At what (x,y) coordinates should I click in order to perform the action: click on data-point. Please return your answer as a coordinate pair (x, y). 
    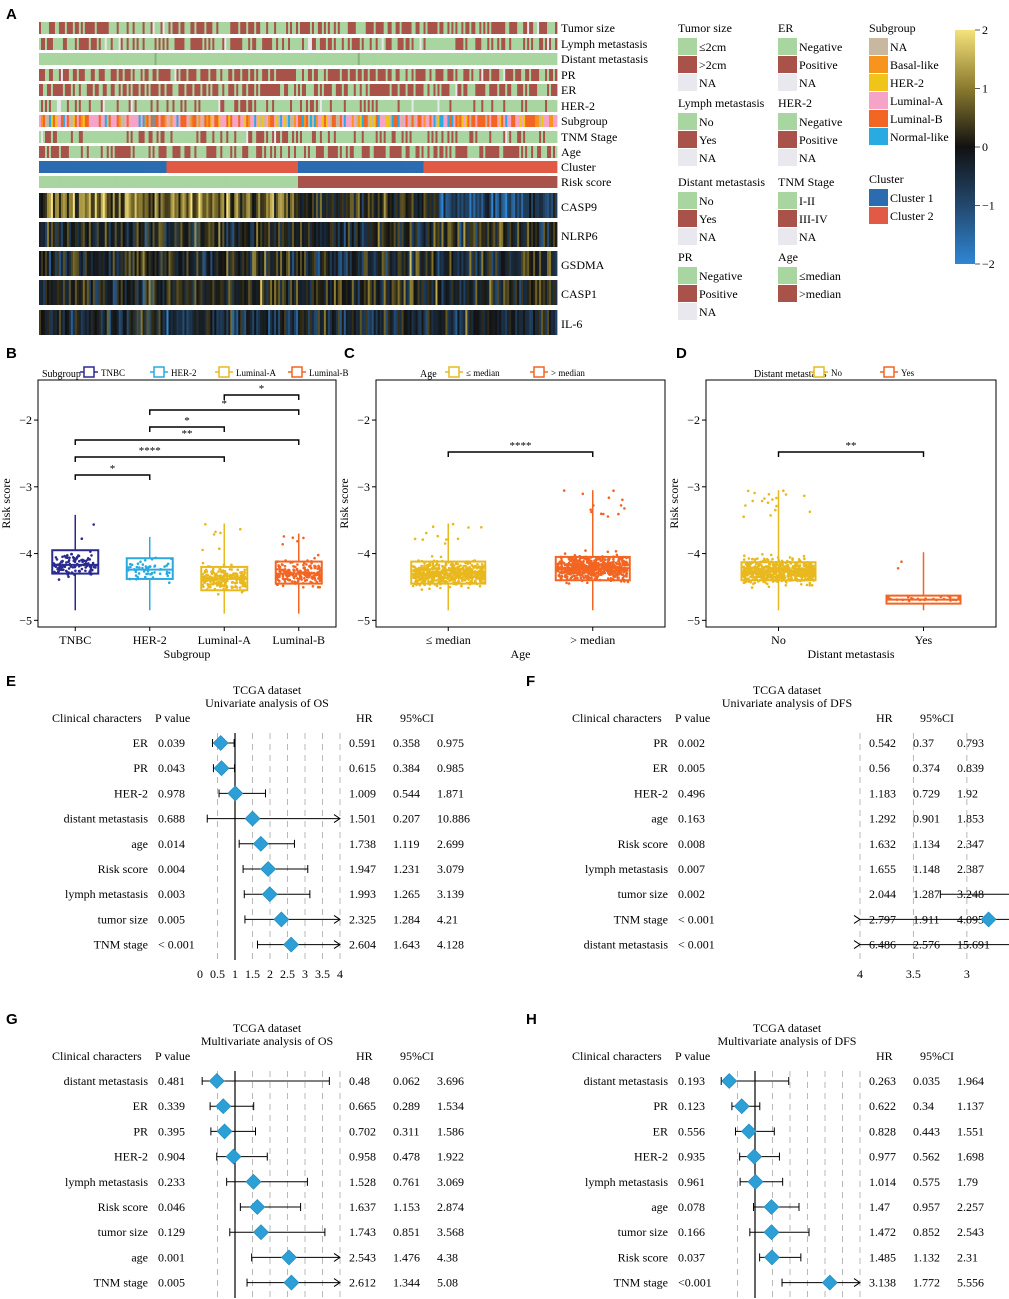
    Looking at the image, I should click on (214, 573).